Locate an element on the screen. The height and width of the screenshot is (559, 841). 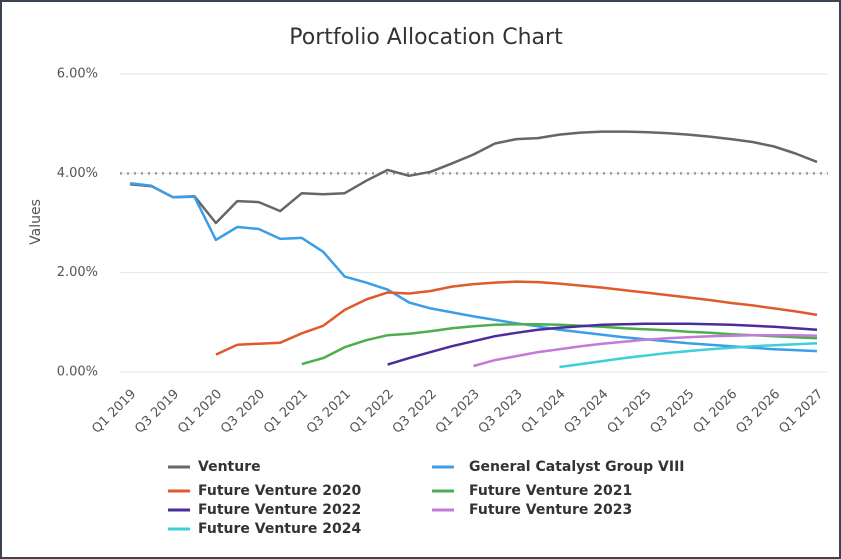
legend-label: Future Venture 2023 is located at coordinates (550, 510).